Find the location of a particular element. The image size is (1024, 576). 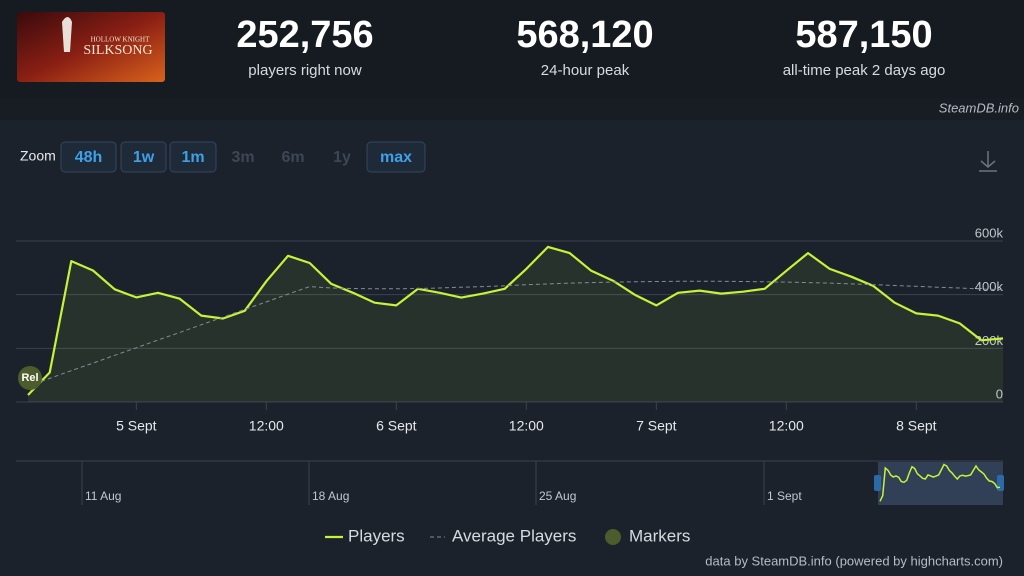

zoom-button-label: 6m is located at coordinates (292, 157).